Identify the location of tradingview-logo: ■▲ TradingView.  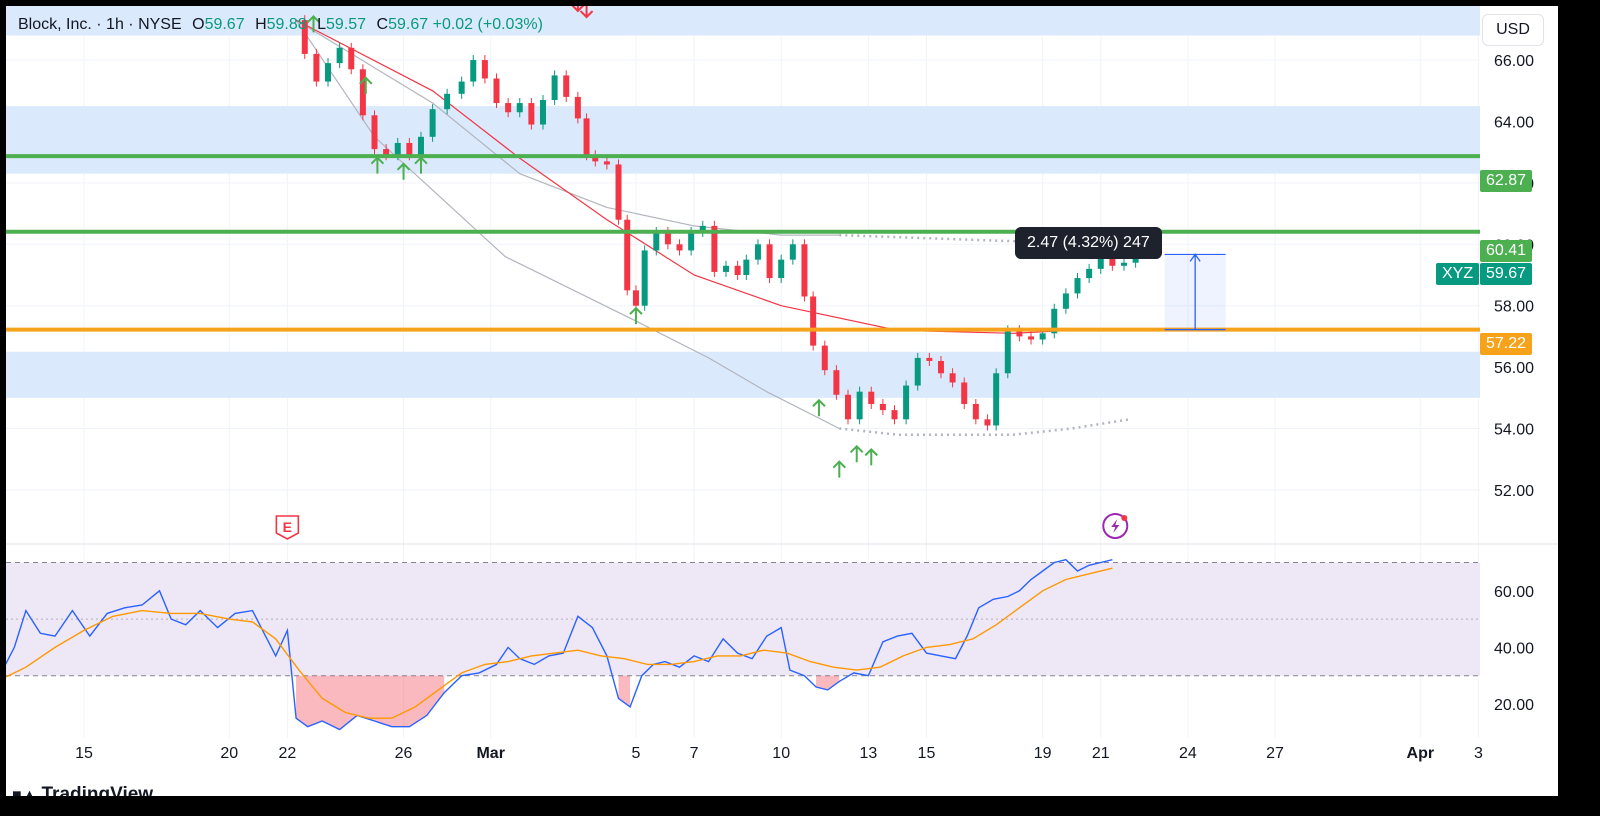
(82, 790).